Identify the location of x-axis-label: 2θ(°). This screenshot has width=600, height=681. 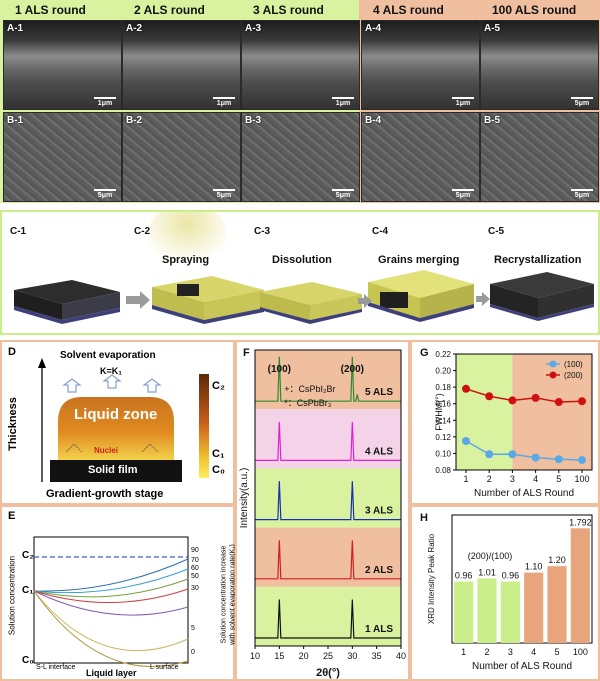
(328, 673).